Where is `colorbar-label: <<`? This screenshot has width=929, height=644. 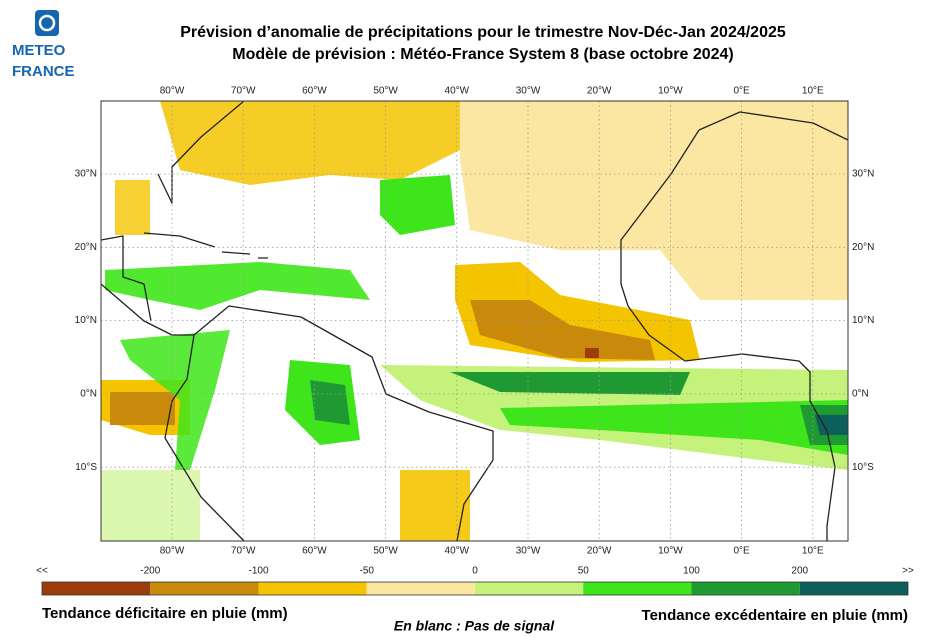
colorbar-label: << is located at coordinates (42, 571).